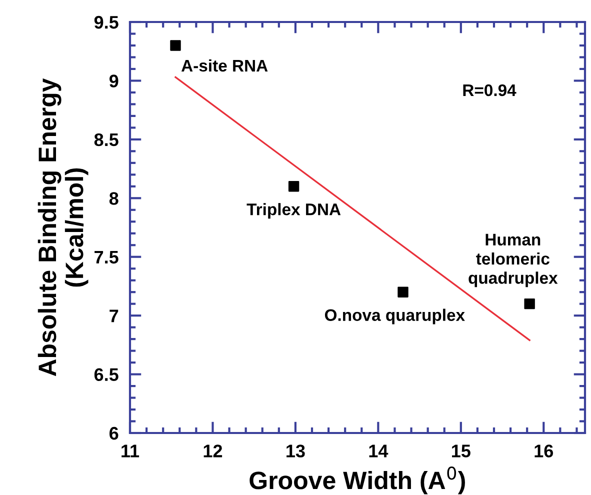 This screenshot has width=591, height=495. I want to click on y-tick-label: 9.5, so click(106, 22).